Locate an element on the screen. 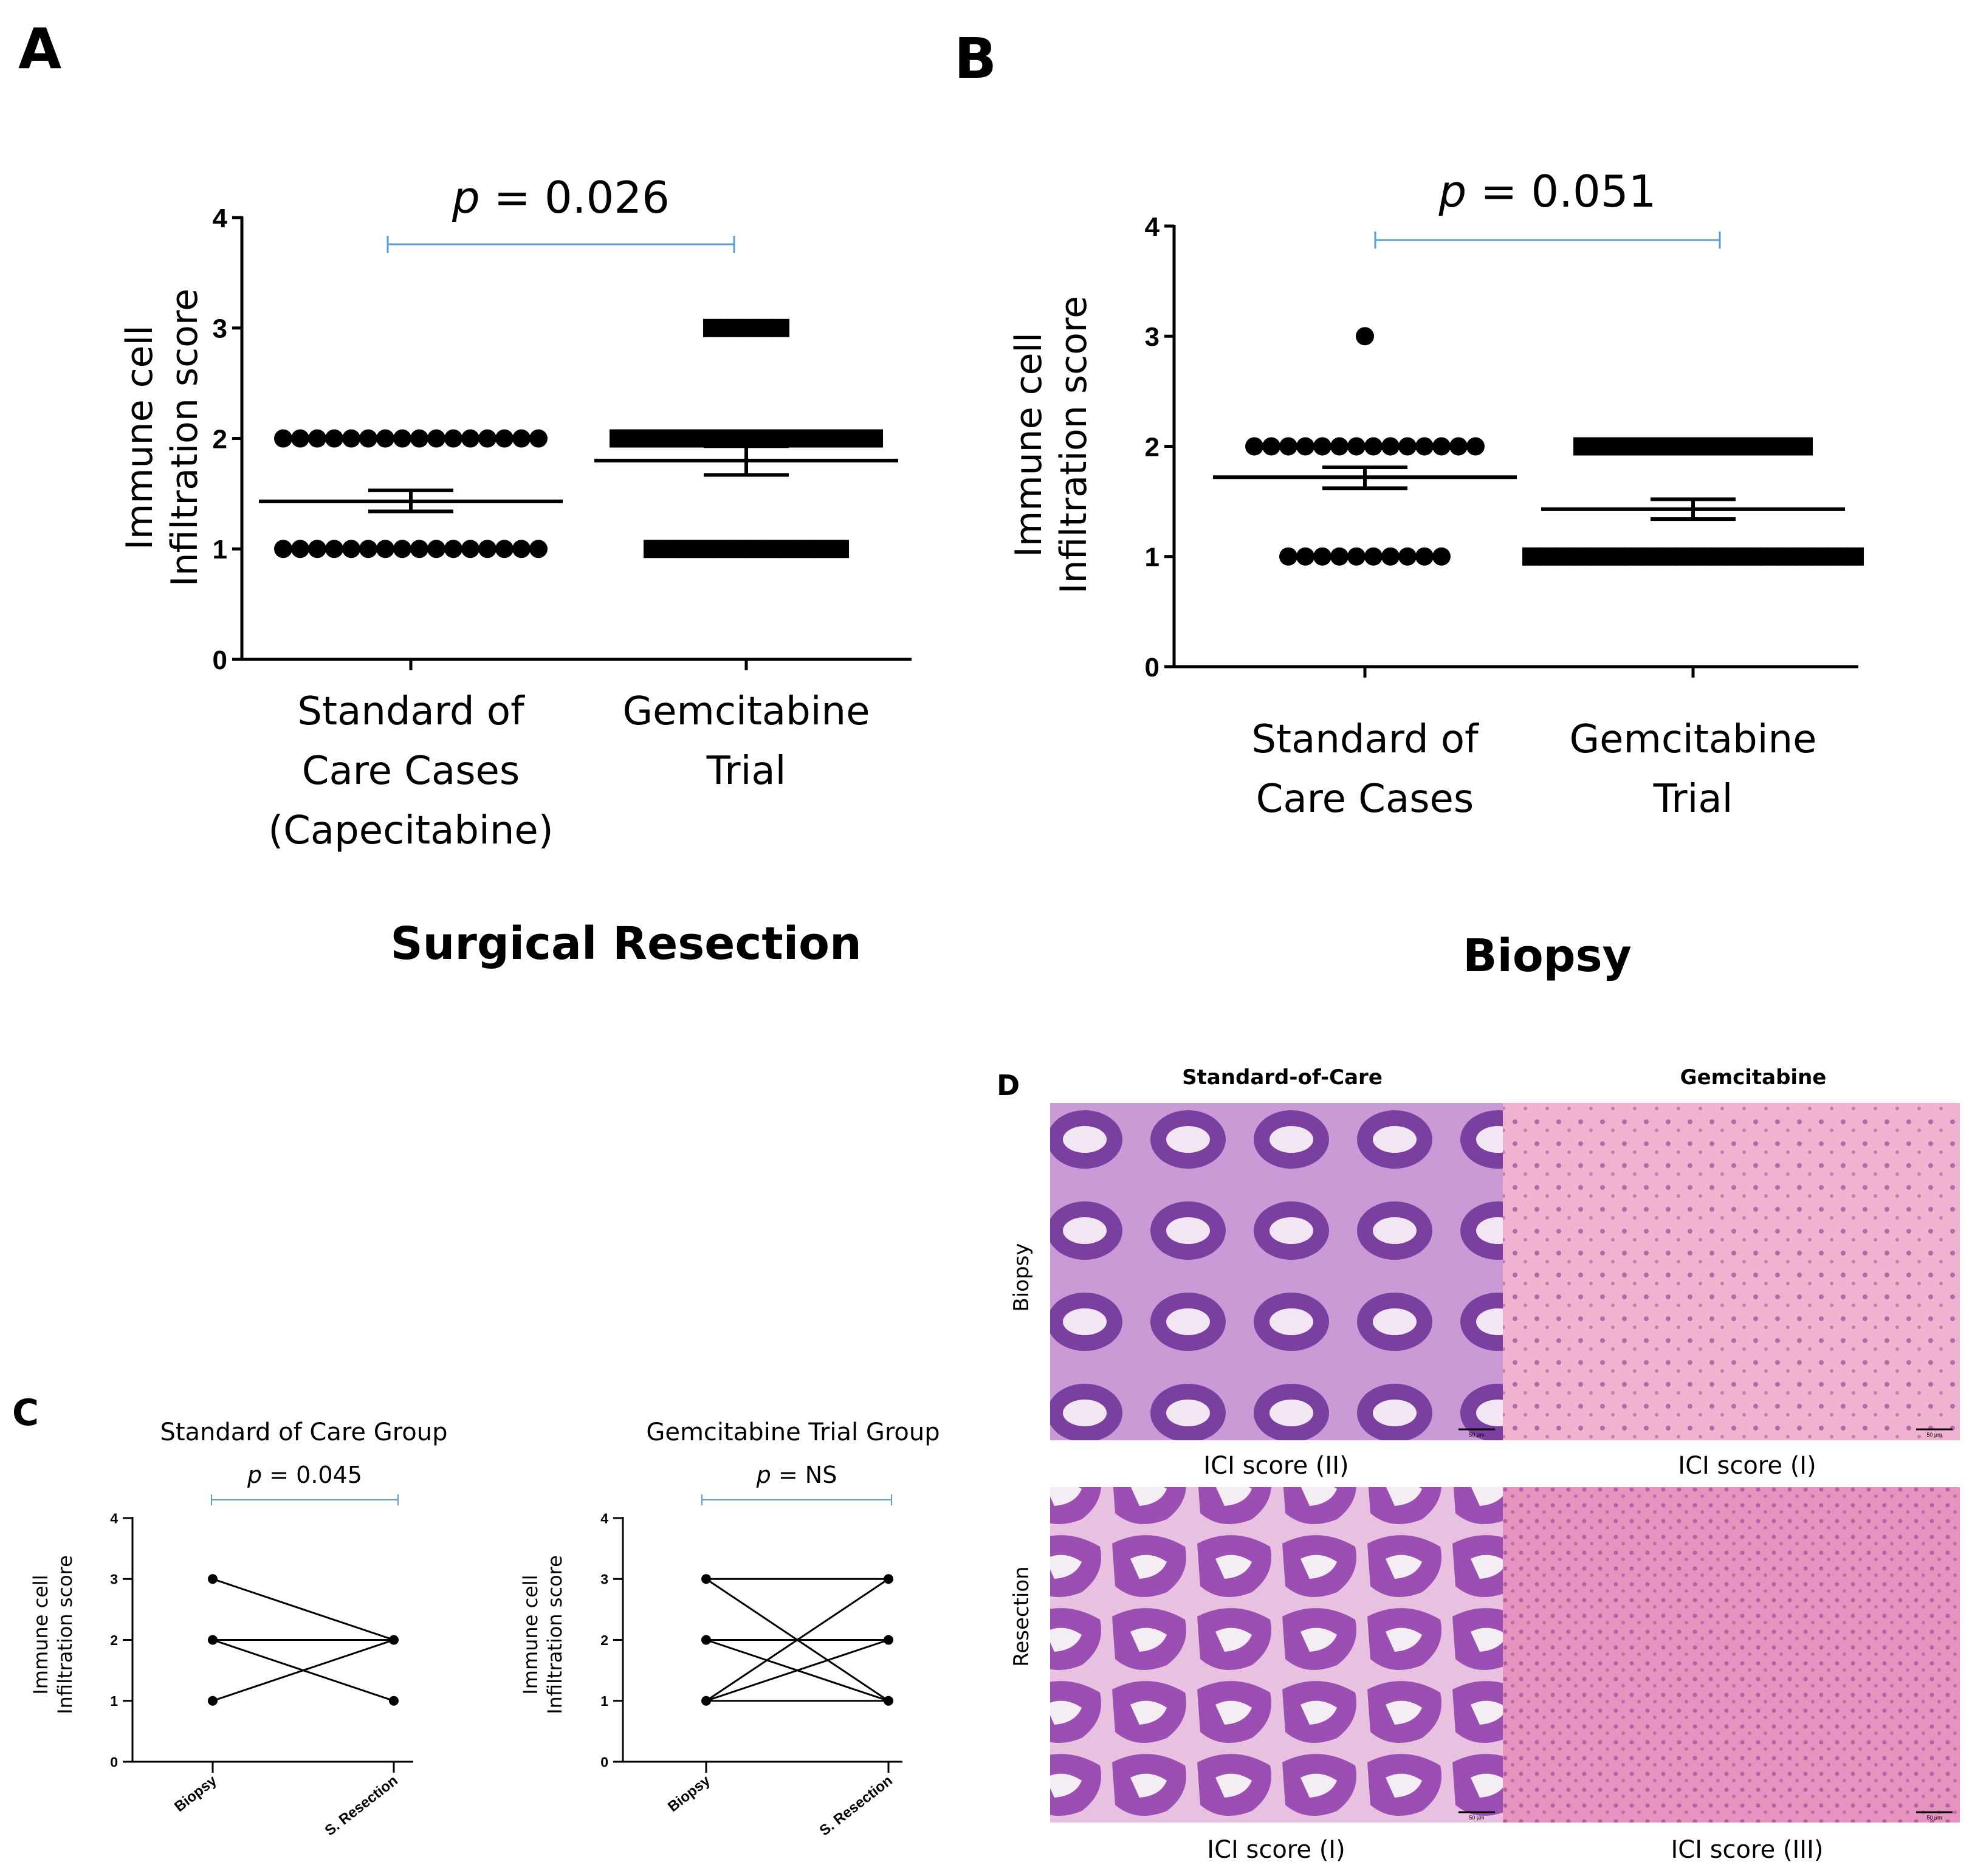  panel-label-a: A is located at coordinates (40, 48).